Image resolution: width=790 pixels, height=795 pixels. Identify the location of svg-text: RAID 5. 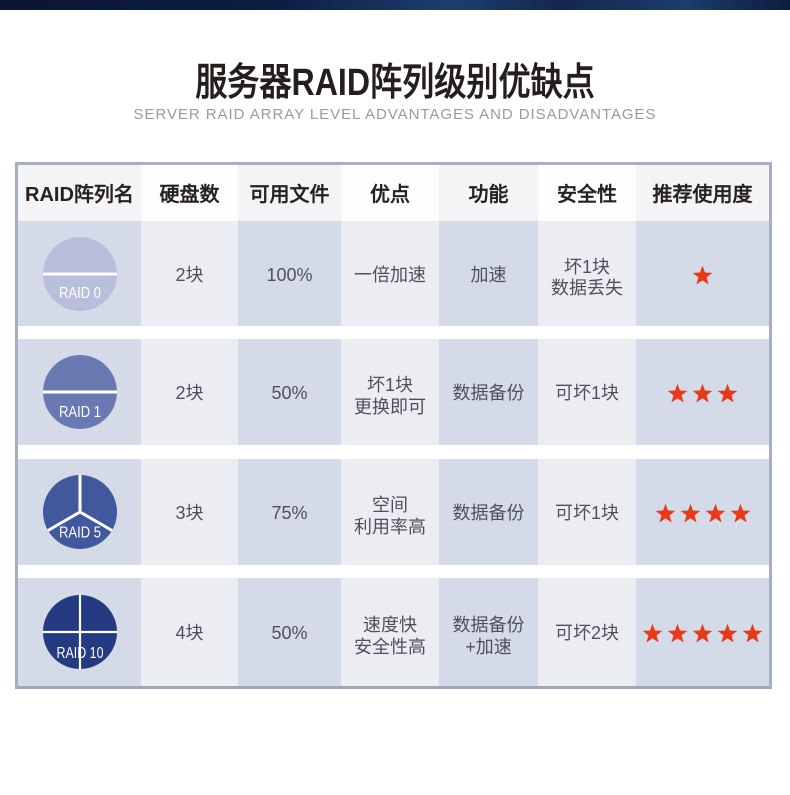
(80, 533).